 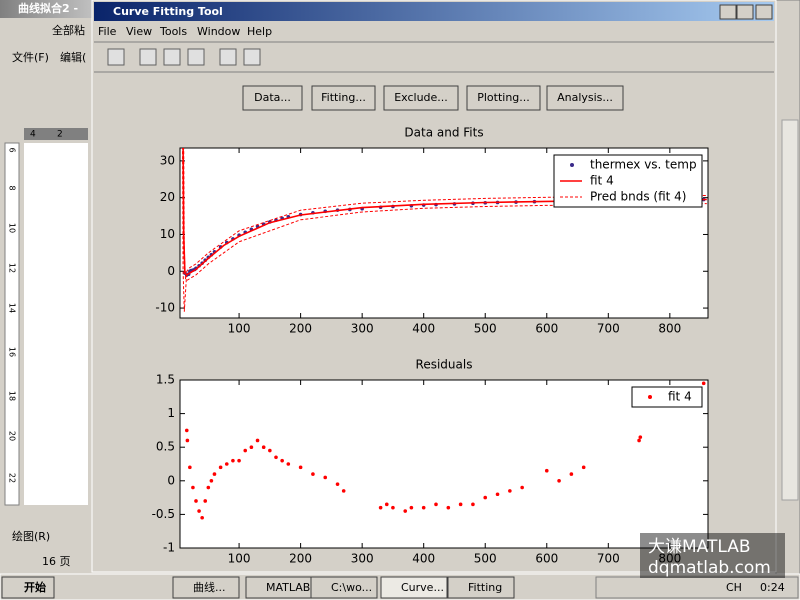 I want to click on ruler-number: 14, so click(x=12, y=308).